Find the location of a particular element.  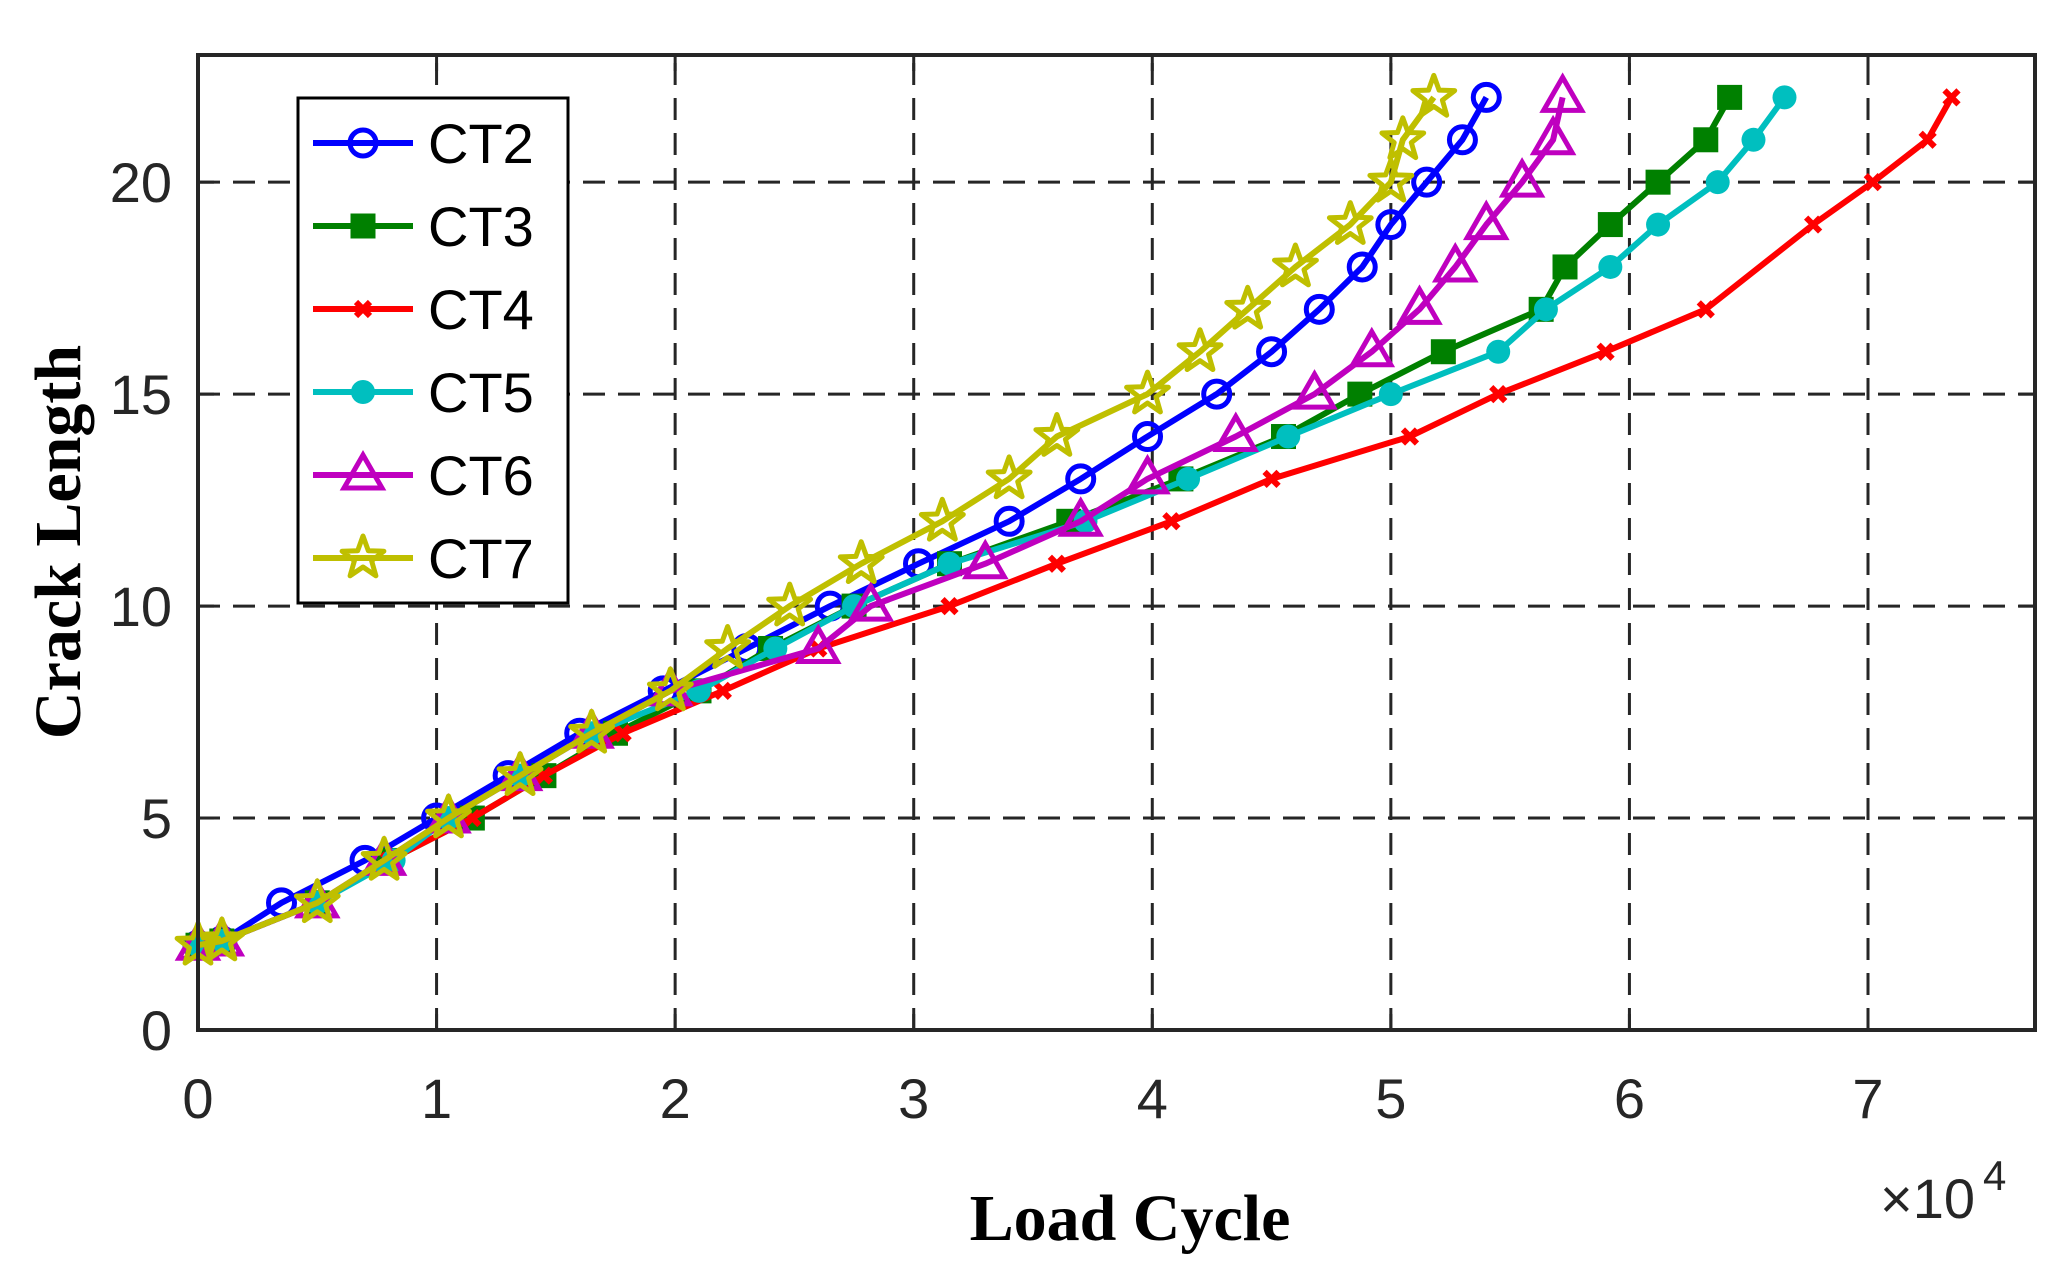

legend-label: CT5 is located at coordinates (481, 392).